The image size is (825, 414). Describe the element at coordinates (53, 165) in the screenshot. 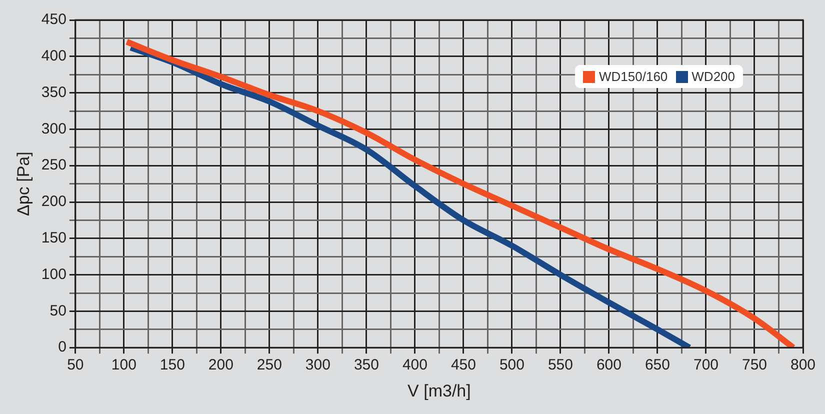

I see `y-tick-label: 250` at that location.